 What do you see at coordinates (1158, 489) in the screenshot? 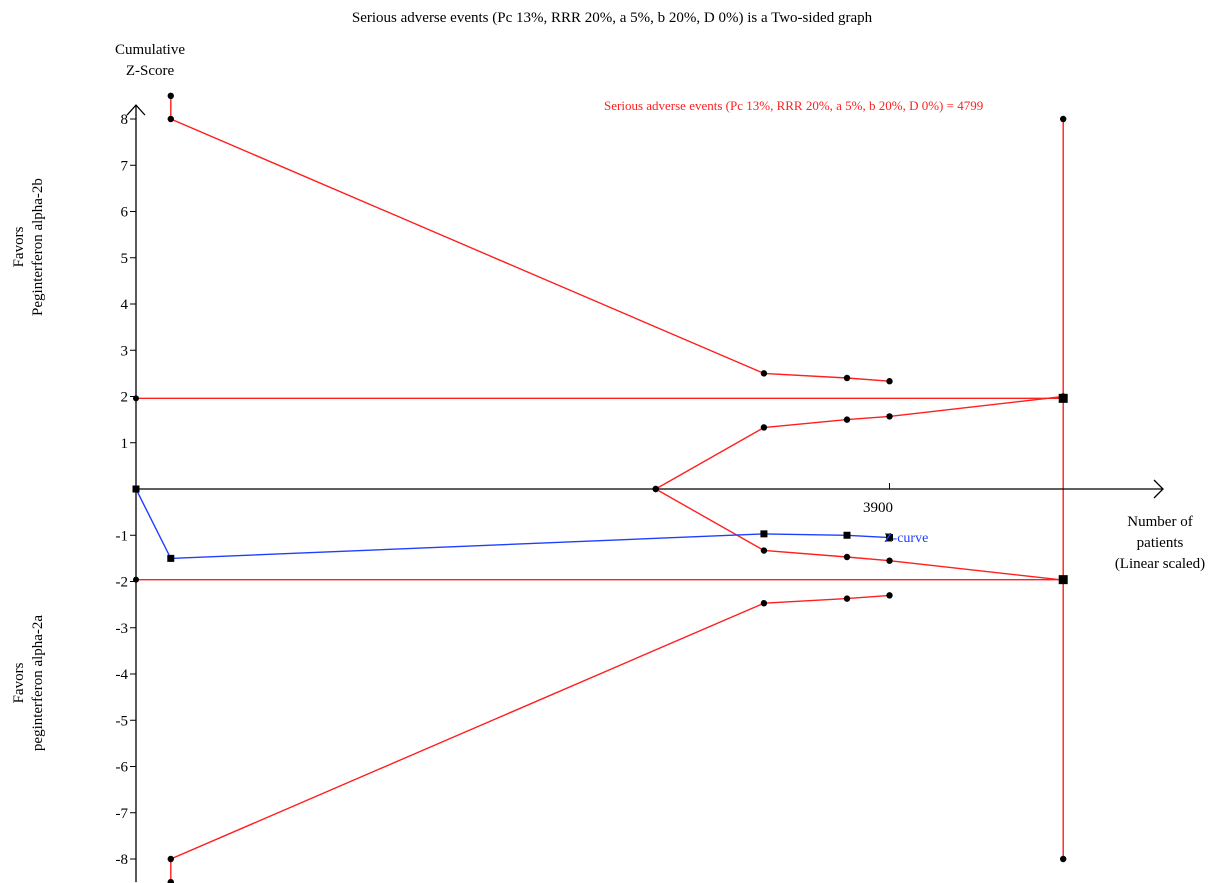
I see `x-axis-arrow-icon` at bounding box center [1158, 489].